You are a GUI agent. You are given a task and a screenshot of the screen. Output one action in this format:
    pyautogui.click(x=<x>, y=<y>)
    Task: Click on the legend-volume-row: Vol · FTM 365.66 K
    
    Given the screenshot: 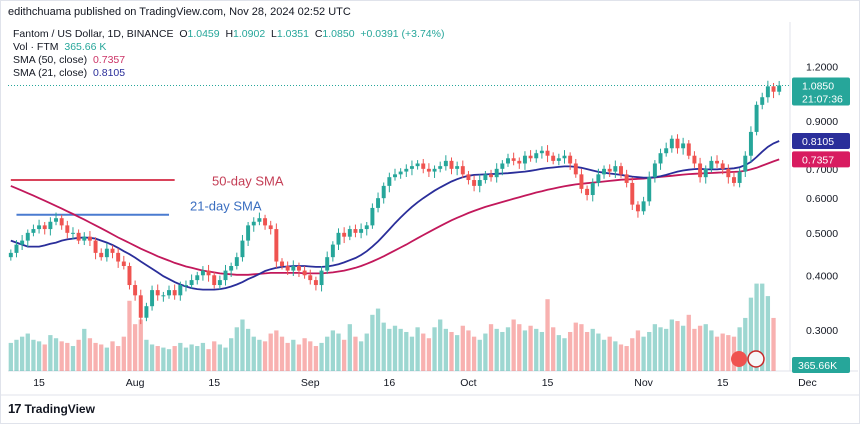 What is the action you would take?
    pyautogui.click(x=228, y=47)
    